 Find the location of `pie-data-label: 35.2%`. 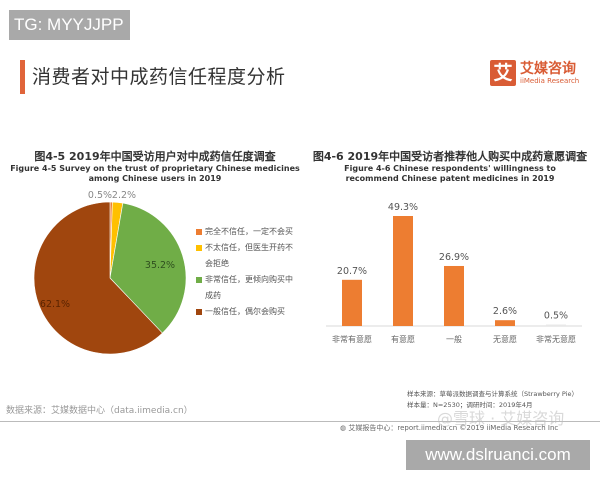

pie-data-label: 35.2% is located at coordinates (160, 265).